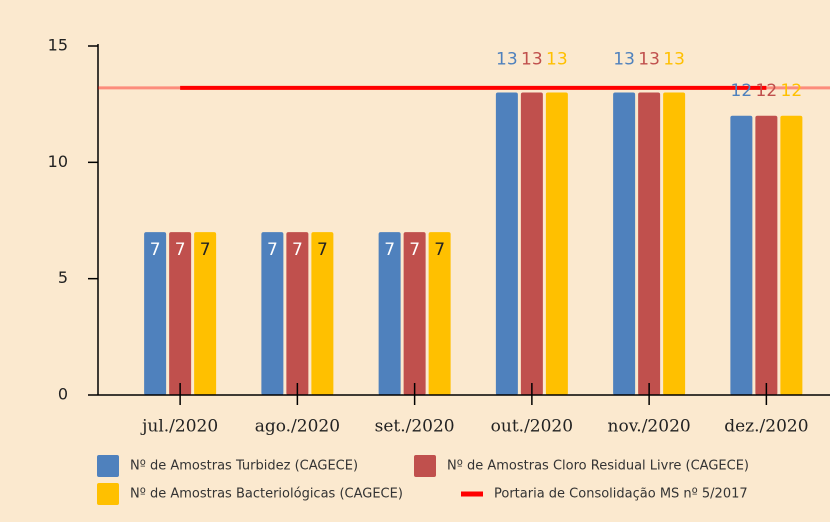 The height and width of the screenshot is (522, 830). Describe the element at coordinates (63, 394) in the screenshot. I see `y-tick-label: 0` at that location.